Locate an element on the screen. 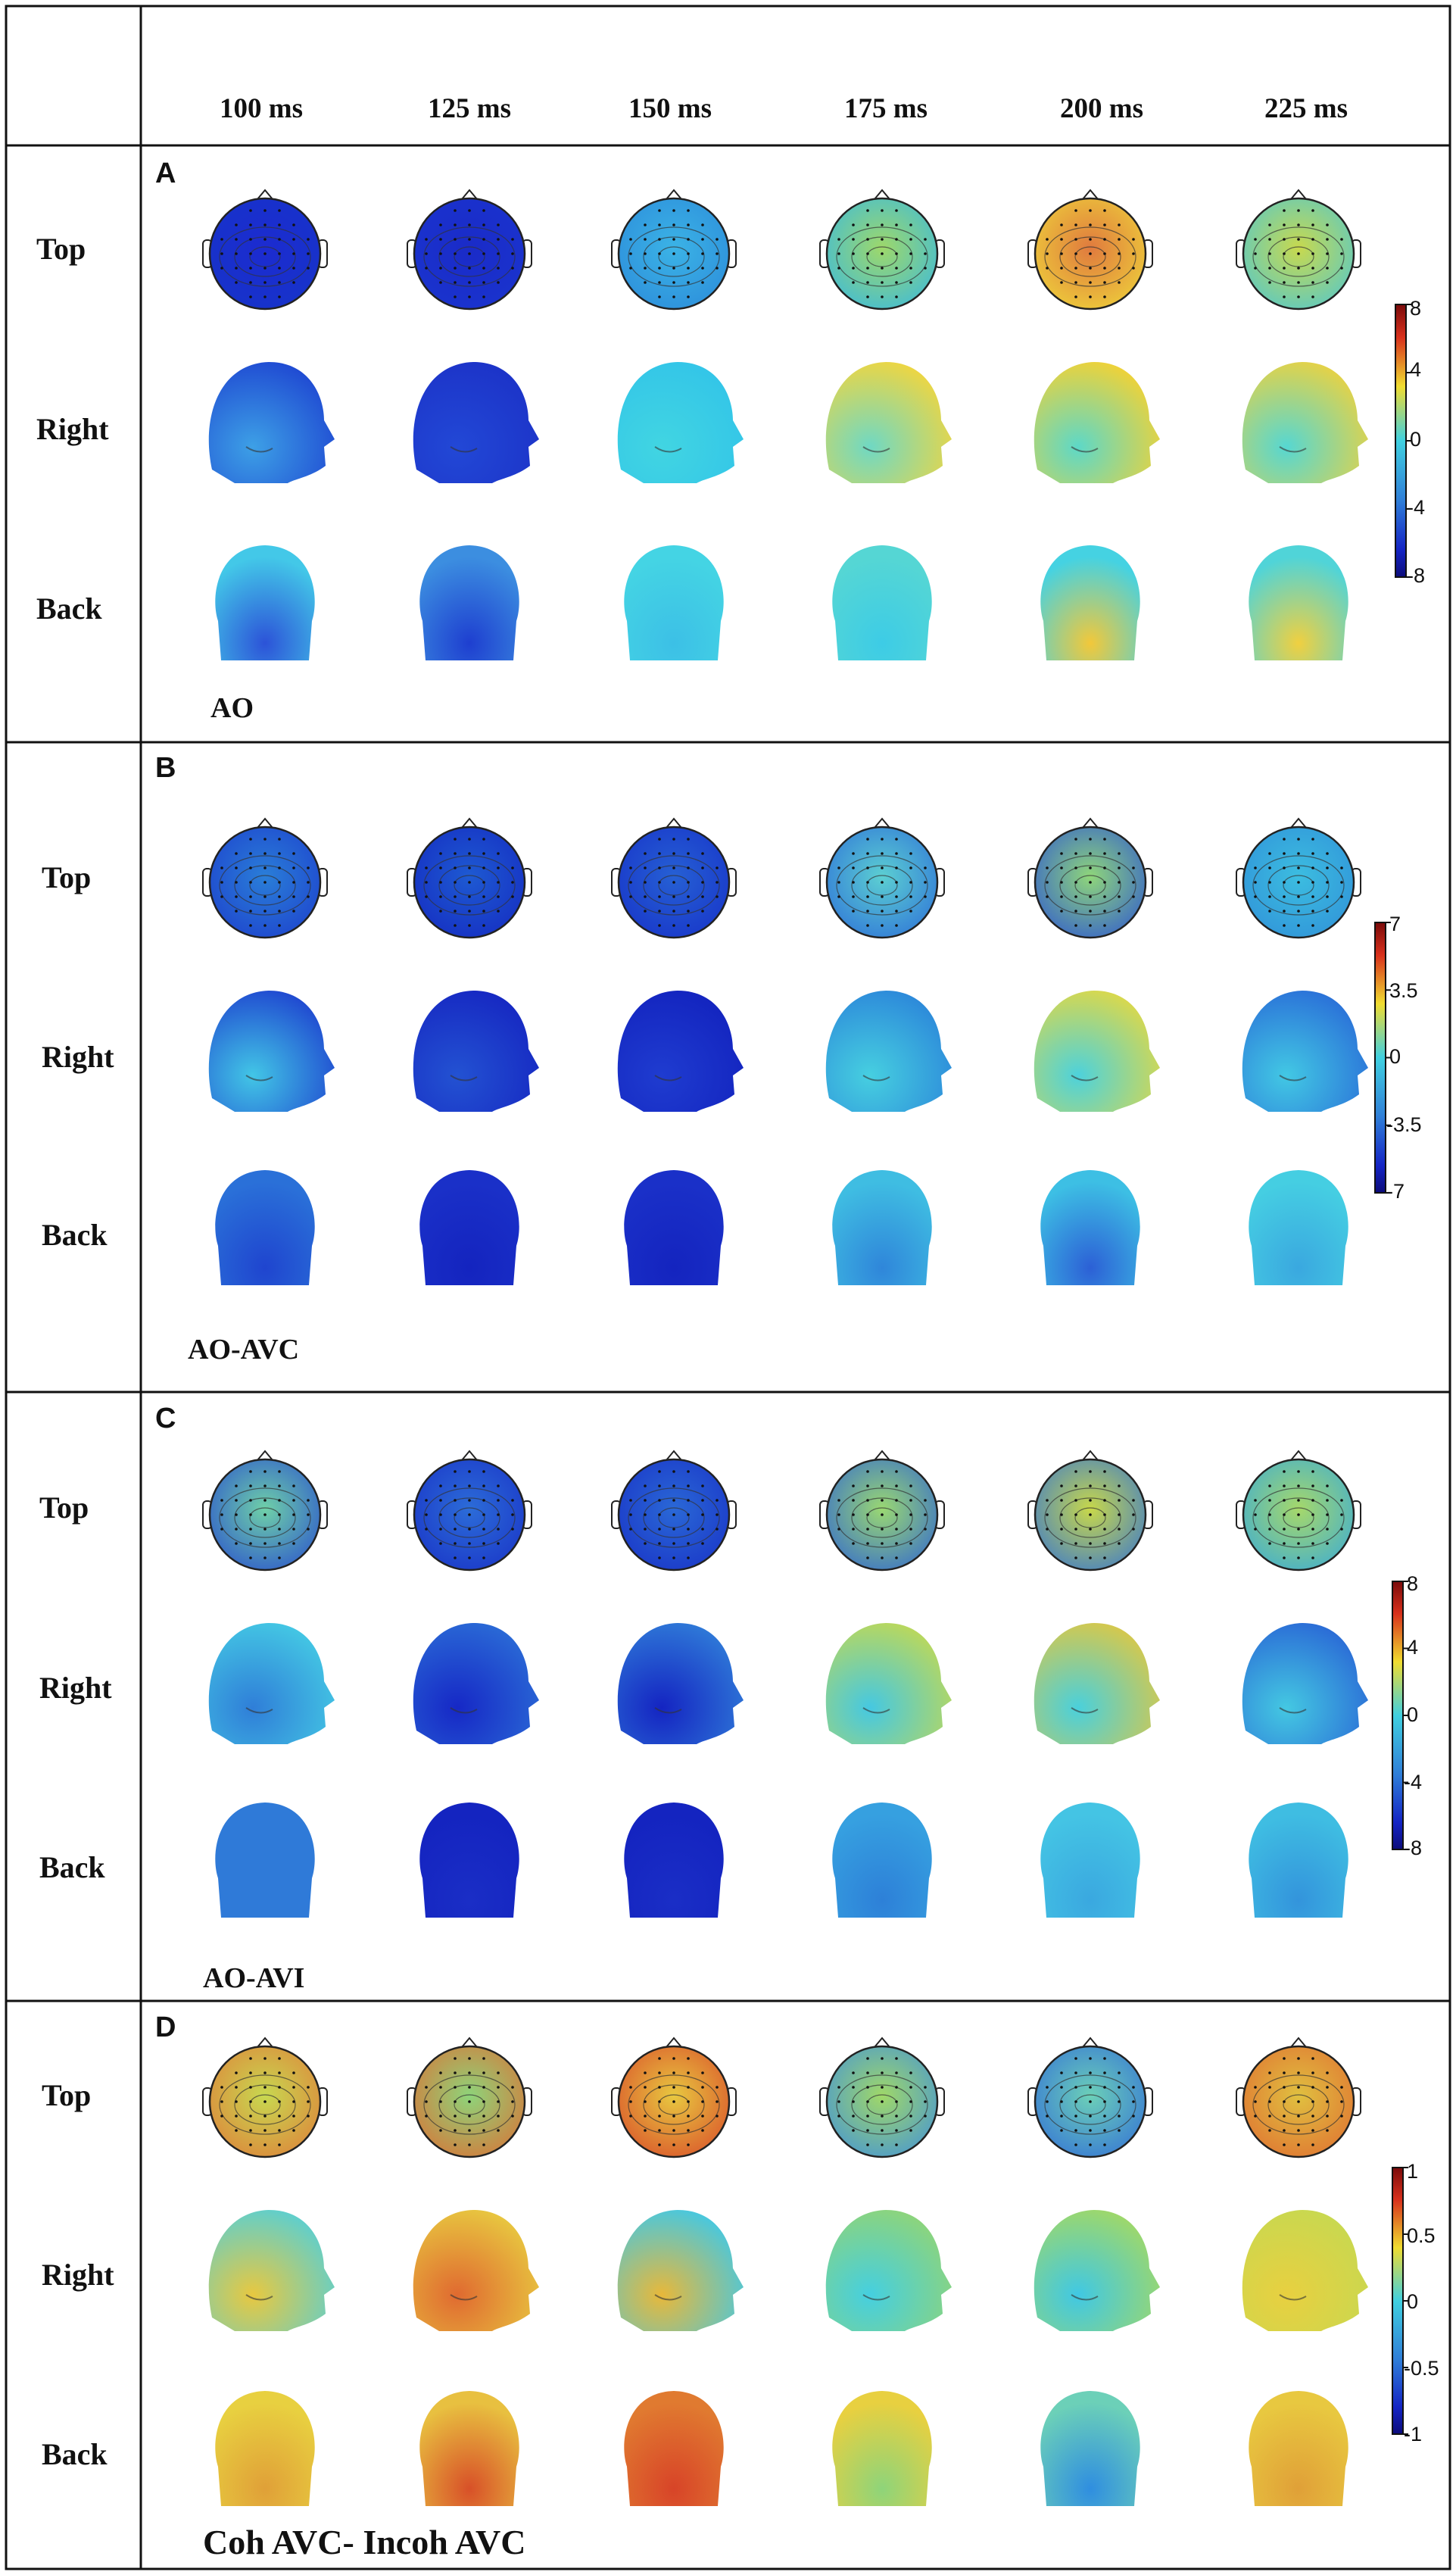  time-header-150: 150 ms is located at coordinates (670, 109).